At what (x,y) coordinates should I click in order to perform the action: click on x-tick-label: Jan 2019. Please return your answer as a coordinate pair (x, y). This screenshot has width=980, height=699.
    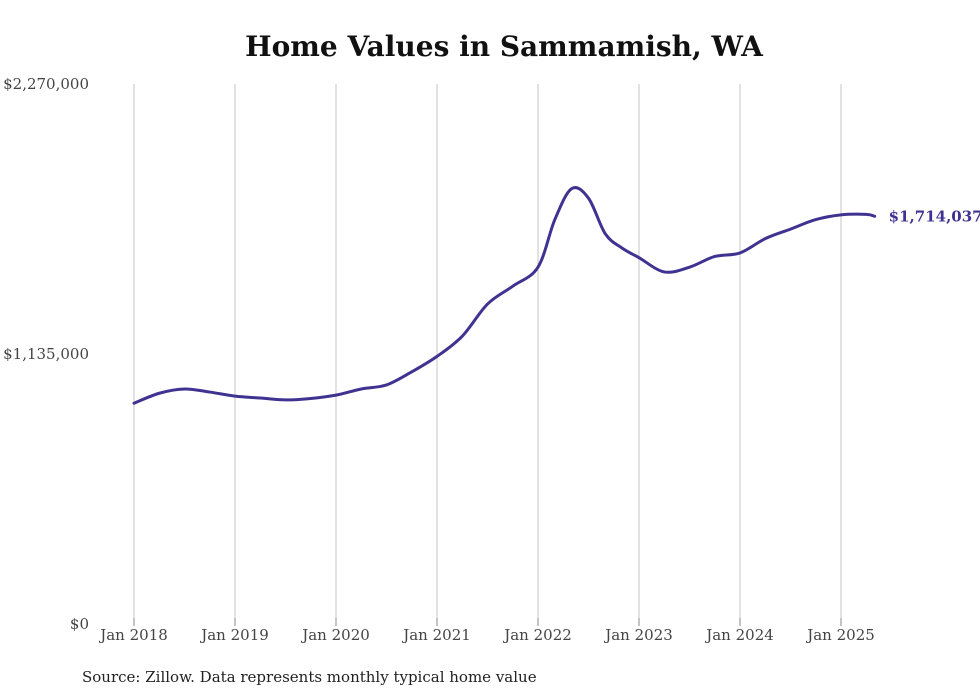
    Looking at the image, I should click on (234, 635).